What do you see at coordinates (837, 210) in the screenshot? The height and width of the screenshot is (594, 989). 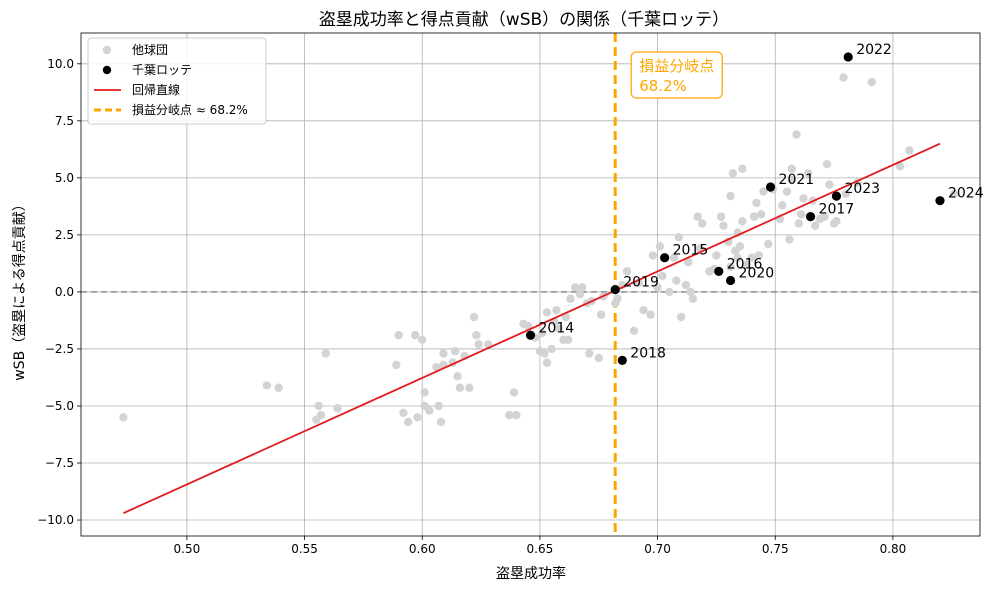 I see `year-label-2017: 2017` at bounding box center [837, 210].